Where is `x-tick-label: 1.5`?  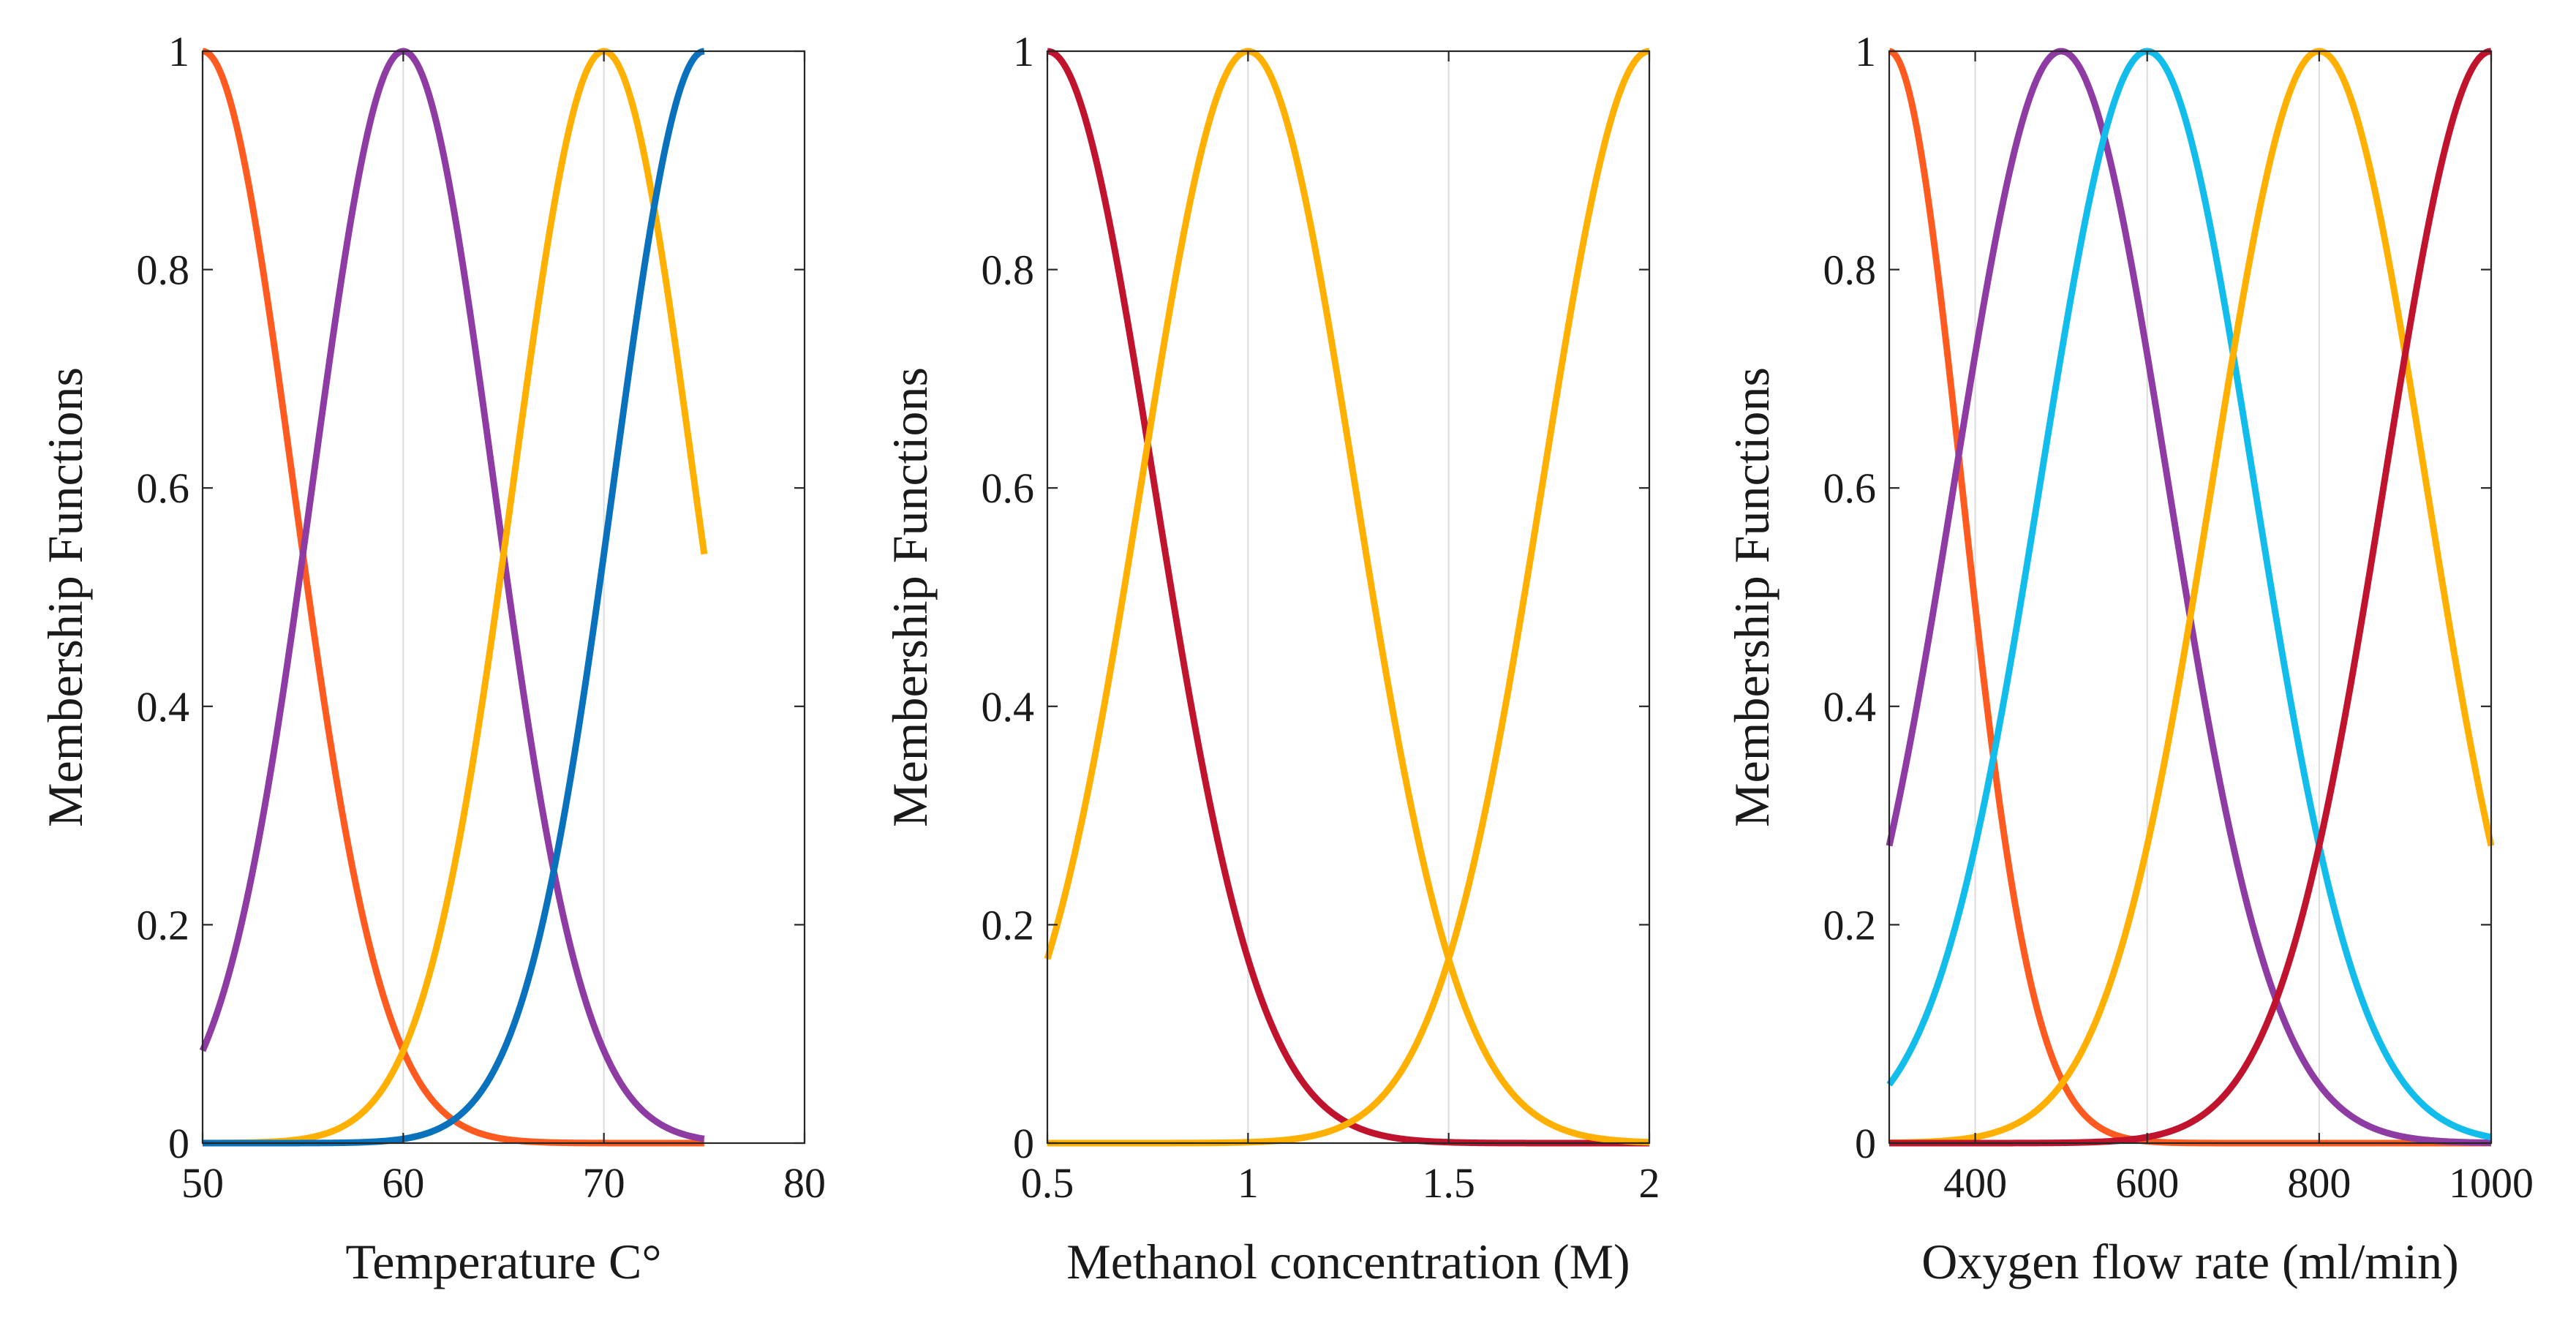
x-tick-label: 1.5 is located at coordinates (1448, 1183).